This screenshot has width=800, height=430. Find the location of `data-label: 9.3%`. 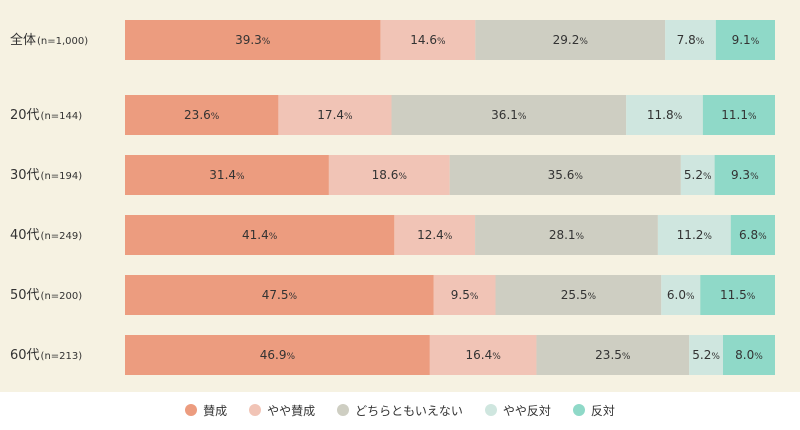

data-label: 9.3% is located at coordinates (745, 175).